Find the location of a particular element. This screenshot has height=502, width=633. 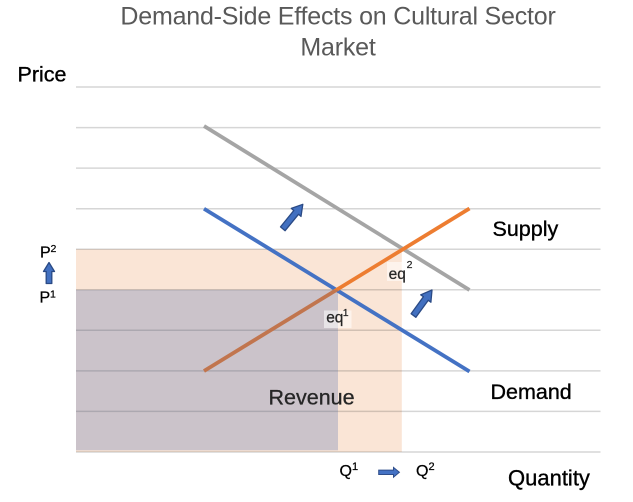

svg-text: Revenue is located at coordinates (312, 398).